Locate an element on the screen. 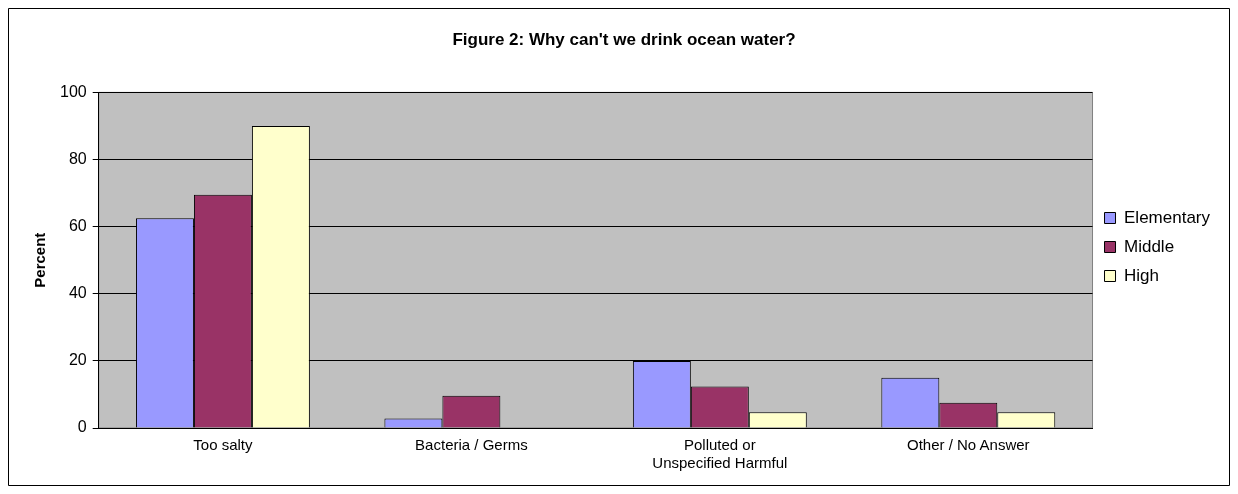 The image size is (1238, 494). legend-label: Elementary is located at coordinates (1167, 217).